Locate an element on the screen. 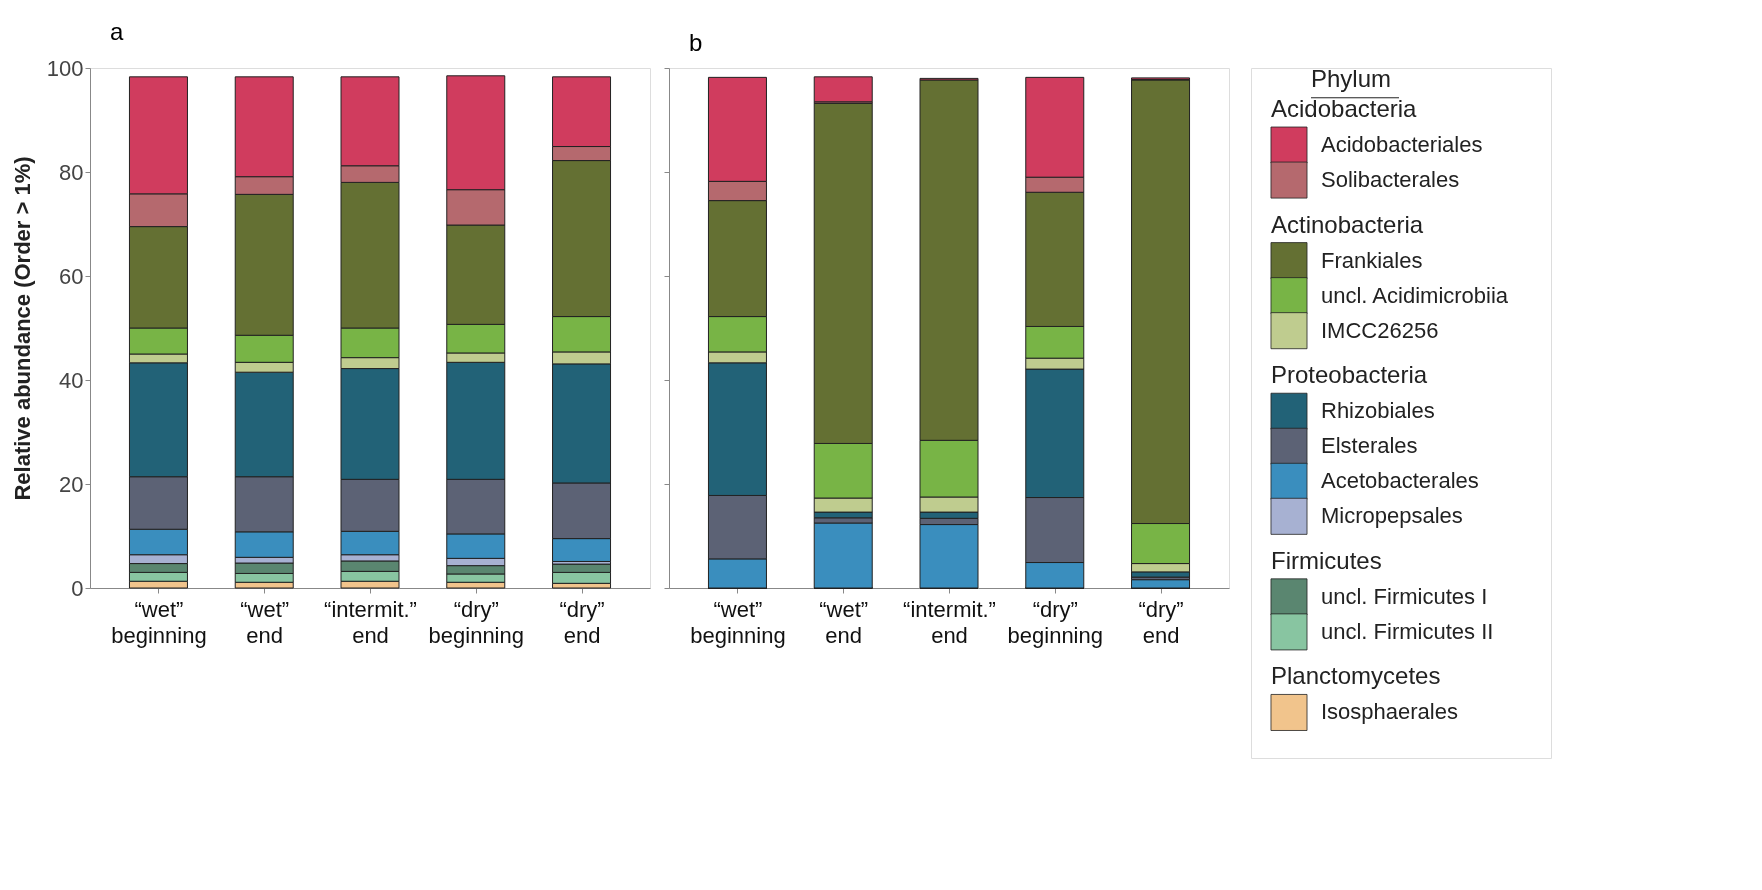 This screenshot has height=890, width=1762. y-tick-label: 60 is located at coordinates (71, 276).